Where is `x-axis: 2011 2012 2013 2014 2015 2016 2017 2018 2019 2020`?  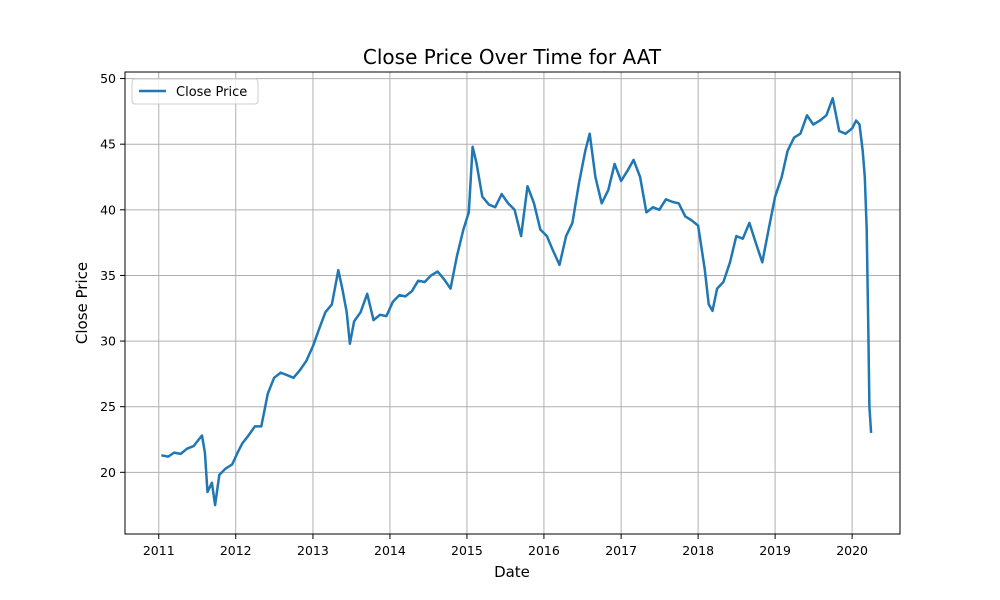
x-axis: 2011 2012 2013 2014 2015 2016 2017 2018 2019 2020 is located at coordinates (505, 546).